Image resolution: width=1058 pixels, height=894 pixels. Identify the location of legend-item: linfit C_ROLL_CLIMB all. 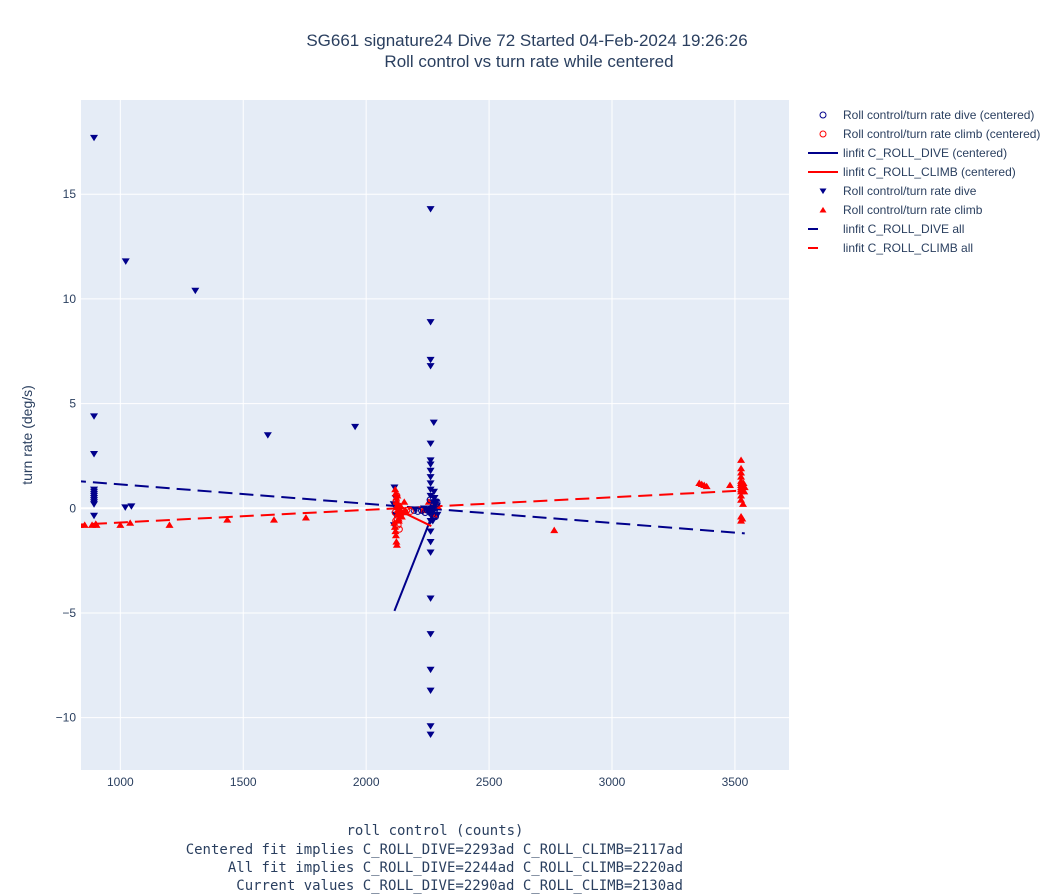
(890, 248).